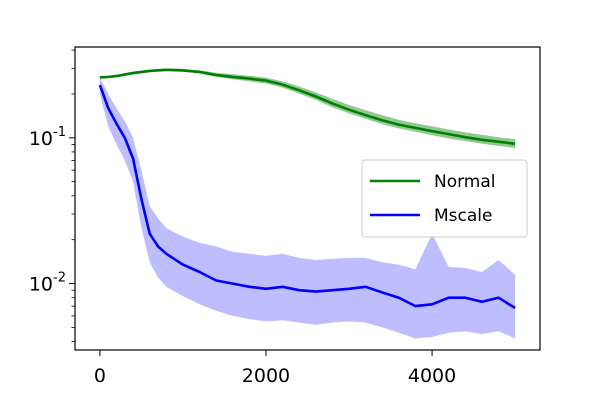  I want to click on legend: Normal Mscale, so click(444, 198).